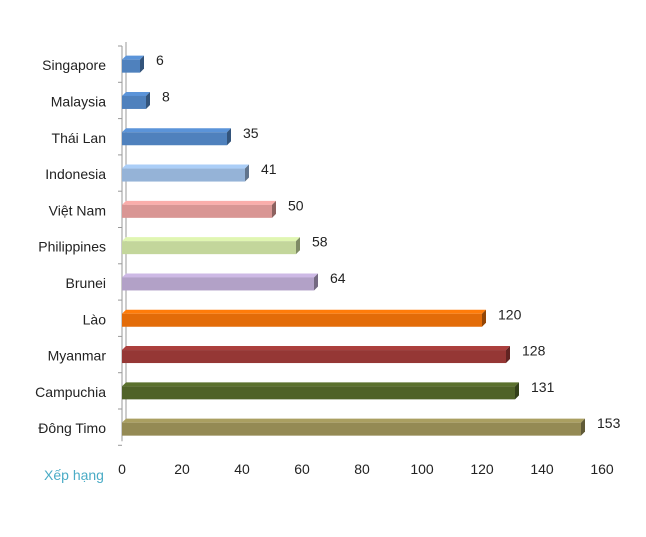  What do you see at coordinates (182, 469) in the screenshot?
I see `x-tick-label: 20` at bounding box center [182, 469].